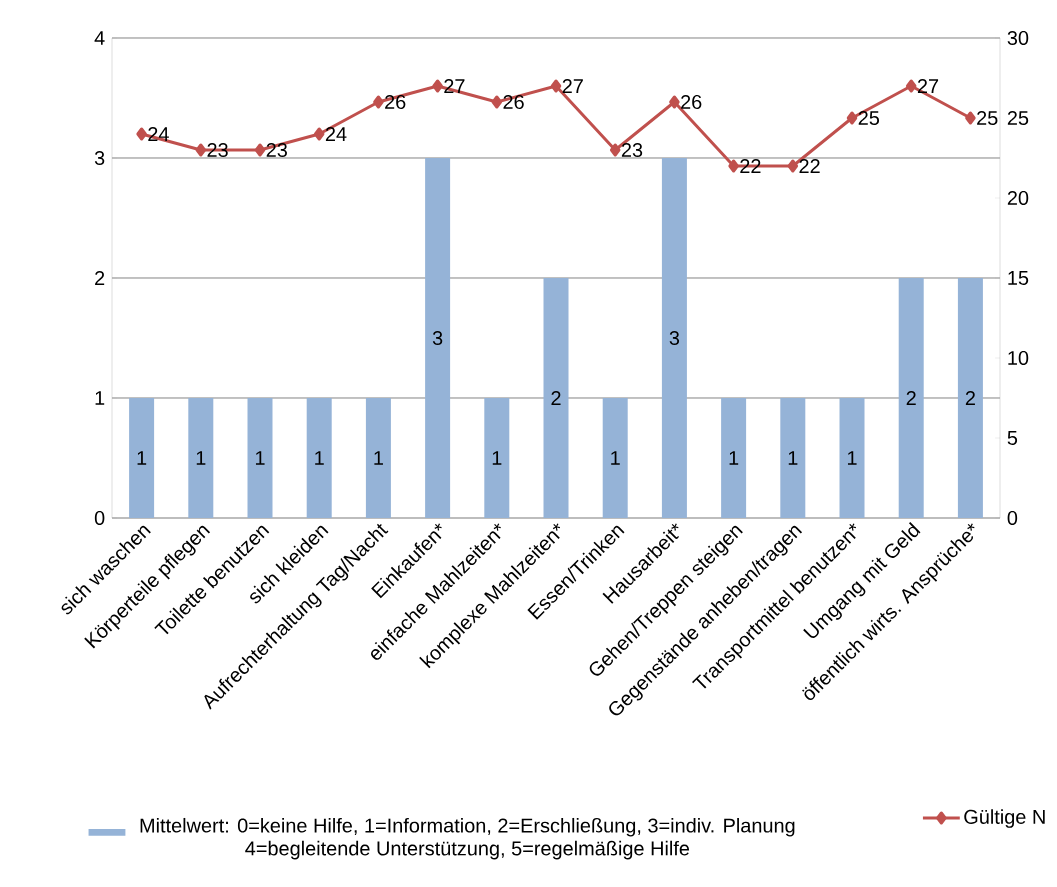 This screenshot has height=887, width=1057. I want to click on y2-tick-label: 10, so click(1018, 358).